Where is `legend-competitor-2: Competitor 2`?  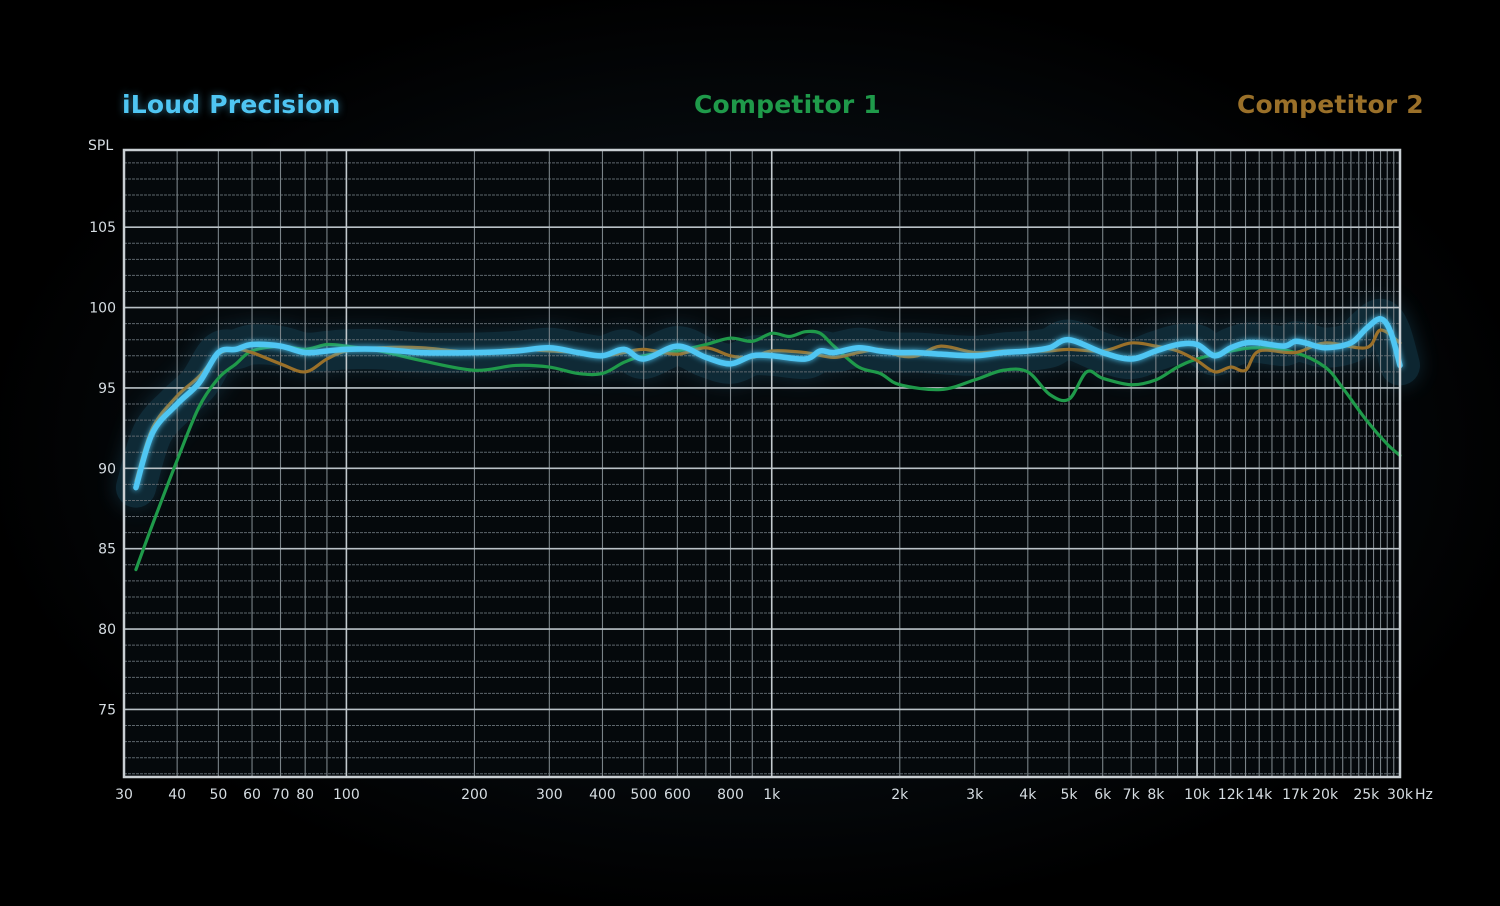 legend-competitor-2: Competitor 2 is located at coordinates (1330, 104).